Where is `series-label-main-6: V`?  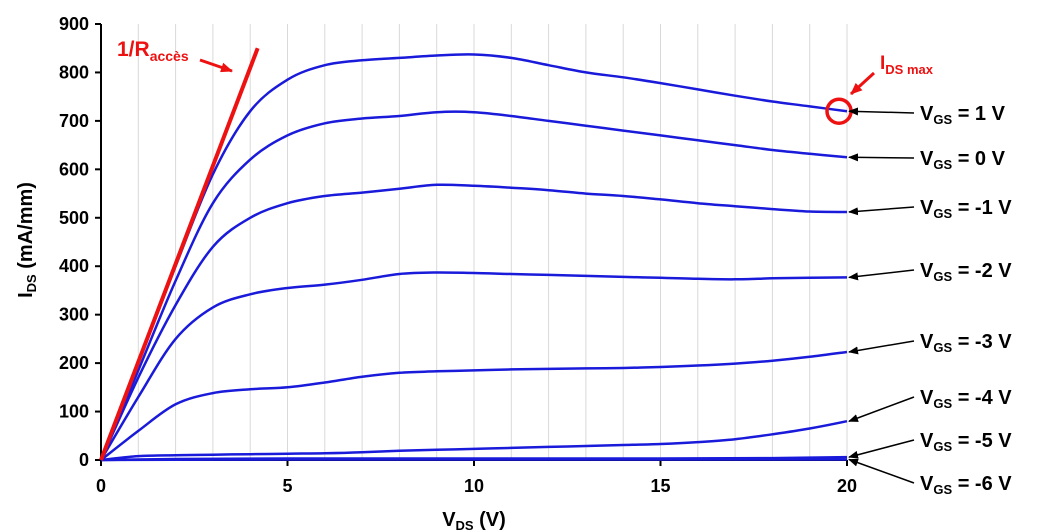
series-label-main-6: V is located at coordinates (927, 441).